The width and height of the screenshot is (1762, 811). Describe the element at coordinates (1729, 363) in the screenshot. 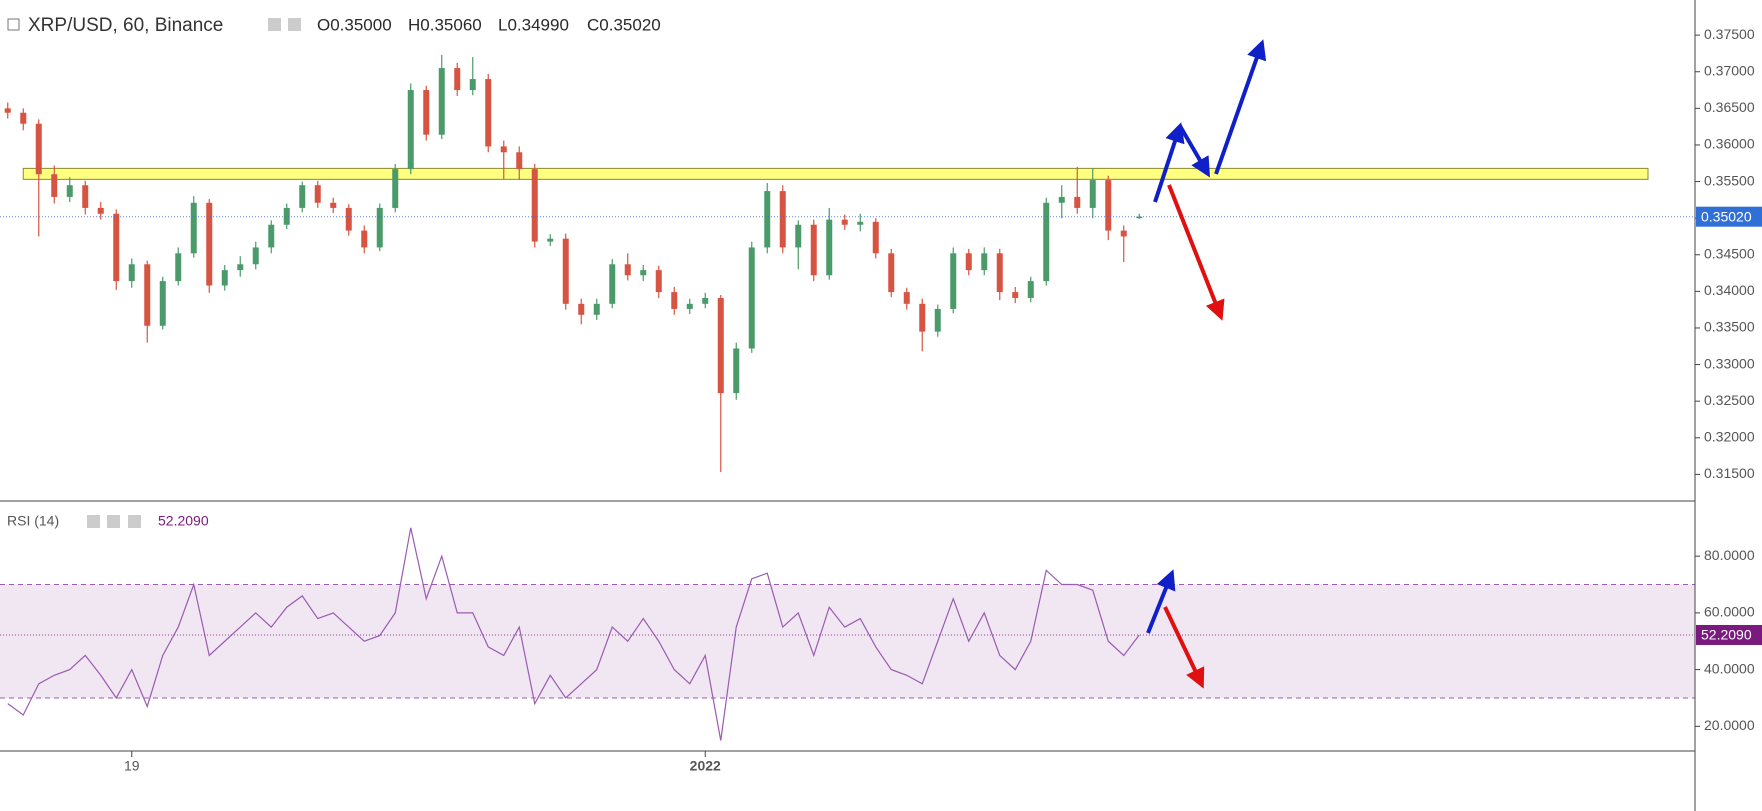

I see `y-tick-label: 0.33000` at that location.